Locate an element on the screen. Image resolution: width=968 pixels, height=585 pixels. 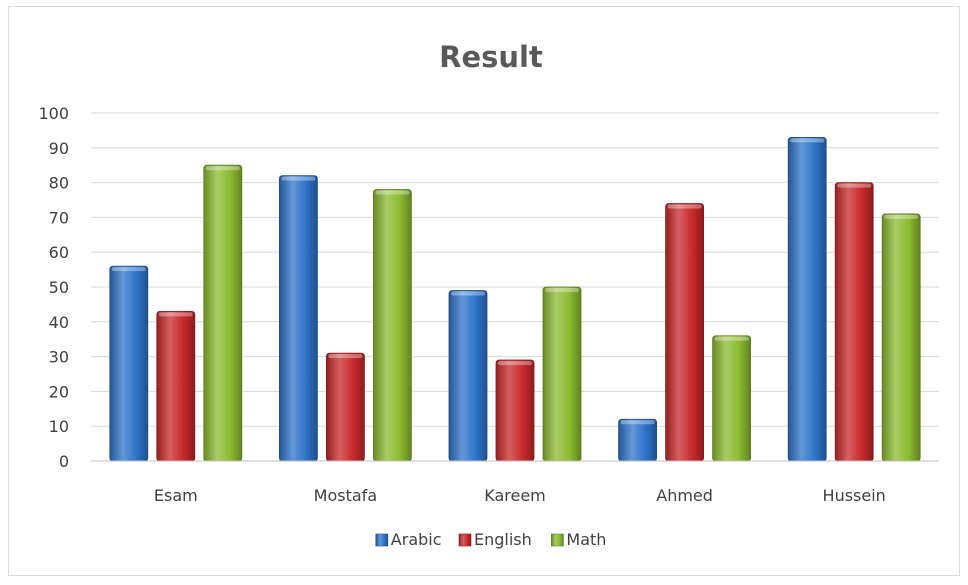
legend: Arabic English Math is located at coordinates (490, 539).